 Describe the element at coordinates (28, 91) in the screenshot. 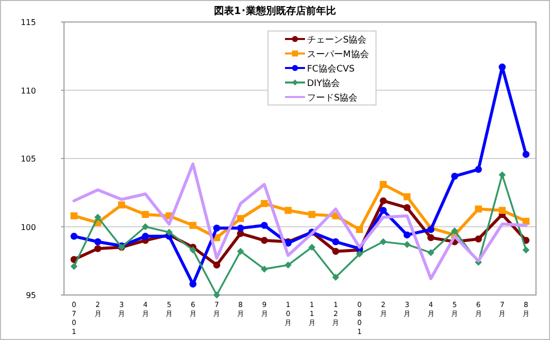

I see `y-tick-label: 110` at that location.